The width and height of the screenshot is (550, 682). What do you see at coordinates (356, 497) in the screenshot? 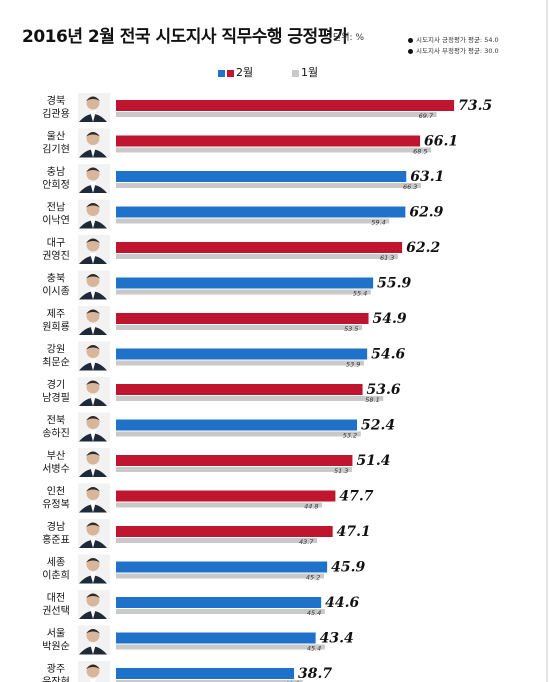
I see `value-label-2월: 47.7` at bounding box center [356, 497].